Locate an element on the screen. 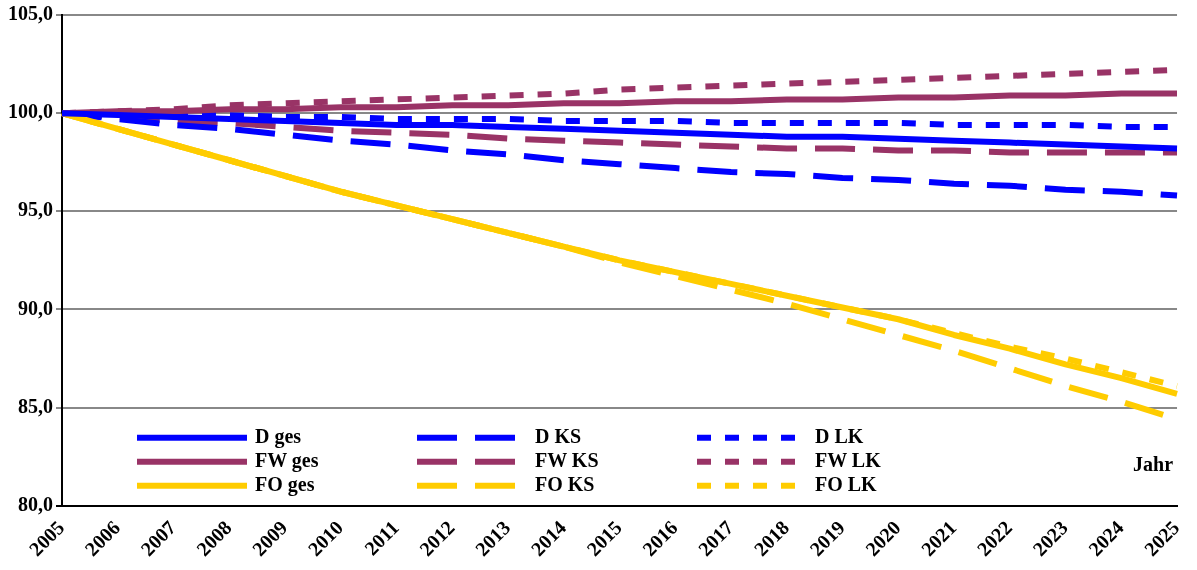  x-axis-title: Jahr is located at coordinates (1153, 463).